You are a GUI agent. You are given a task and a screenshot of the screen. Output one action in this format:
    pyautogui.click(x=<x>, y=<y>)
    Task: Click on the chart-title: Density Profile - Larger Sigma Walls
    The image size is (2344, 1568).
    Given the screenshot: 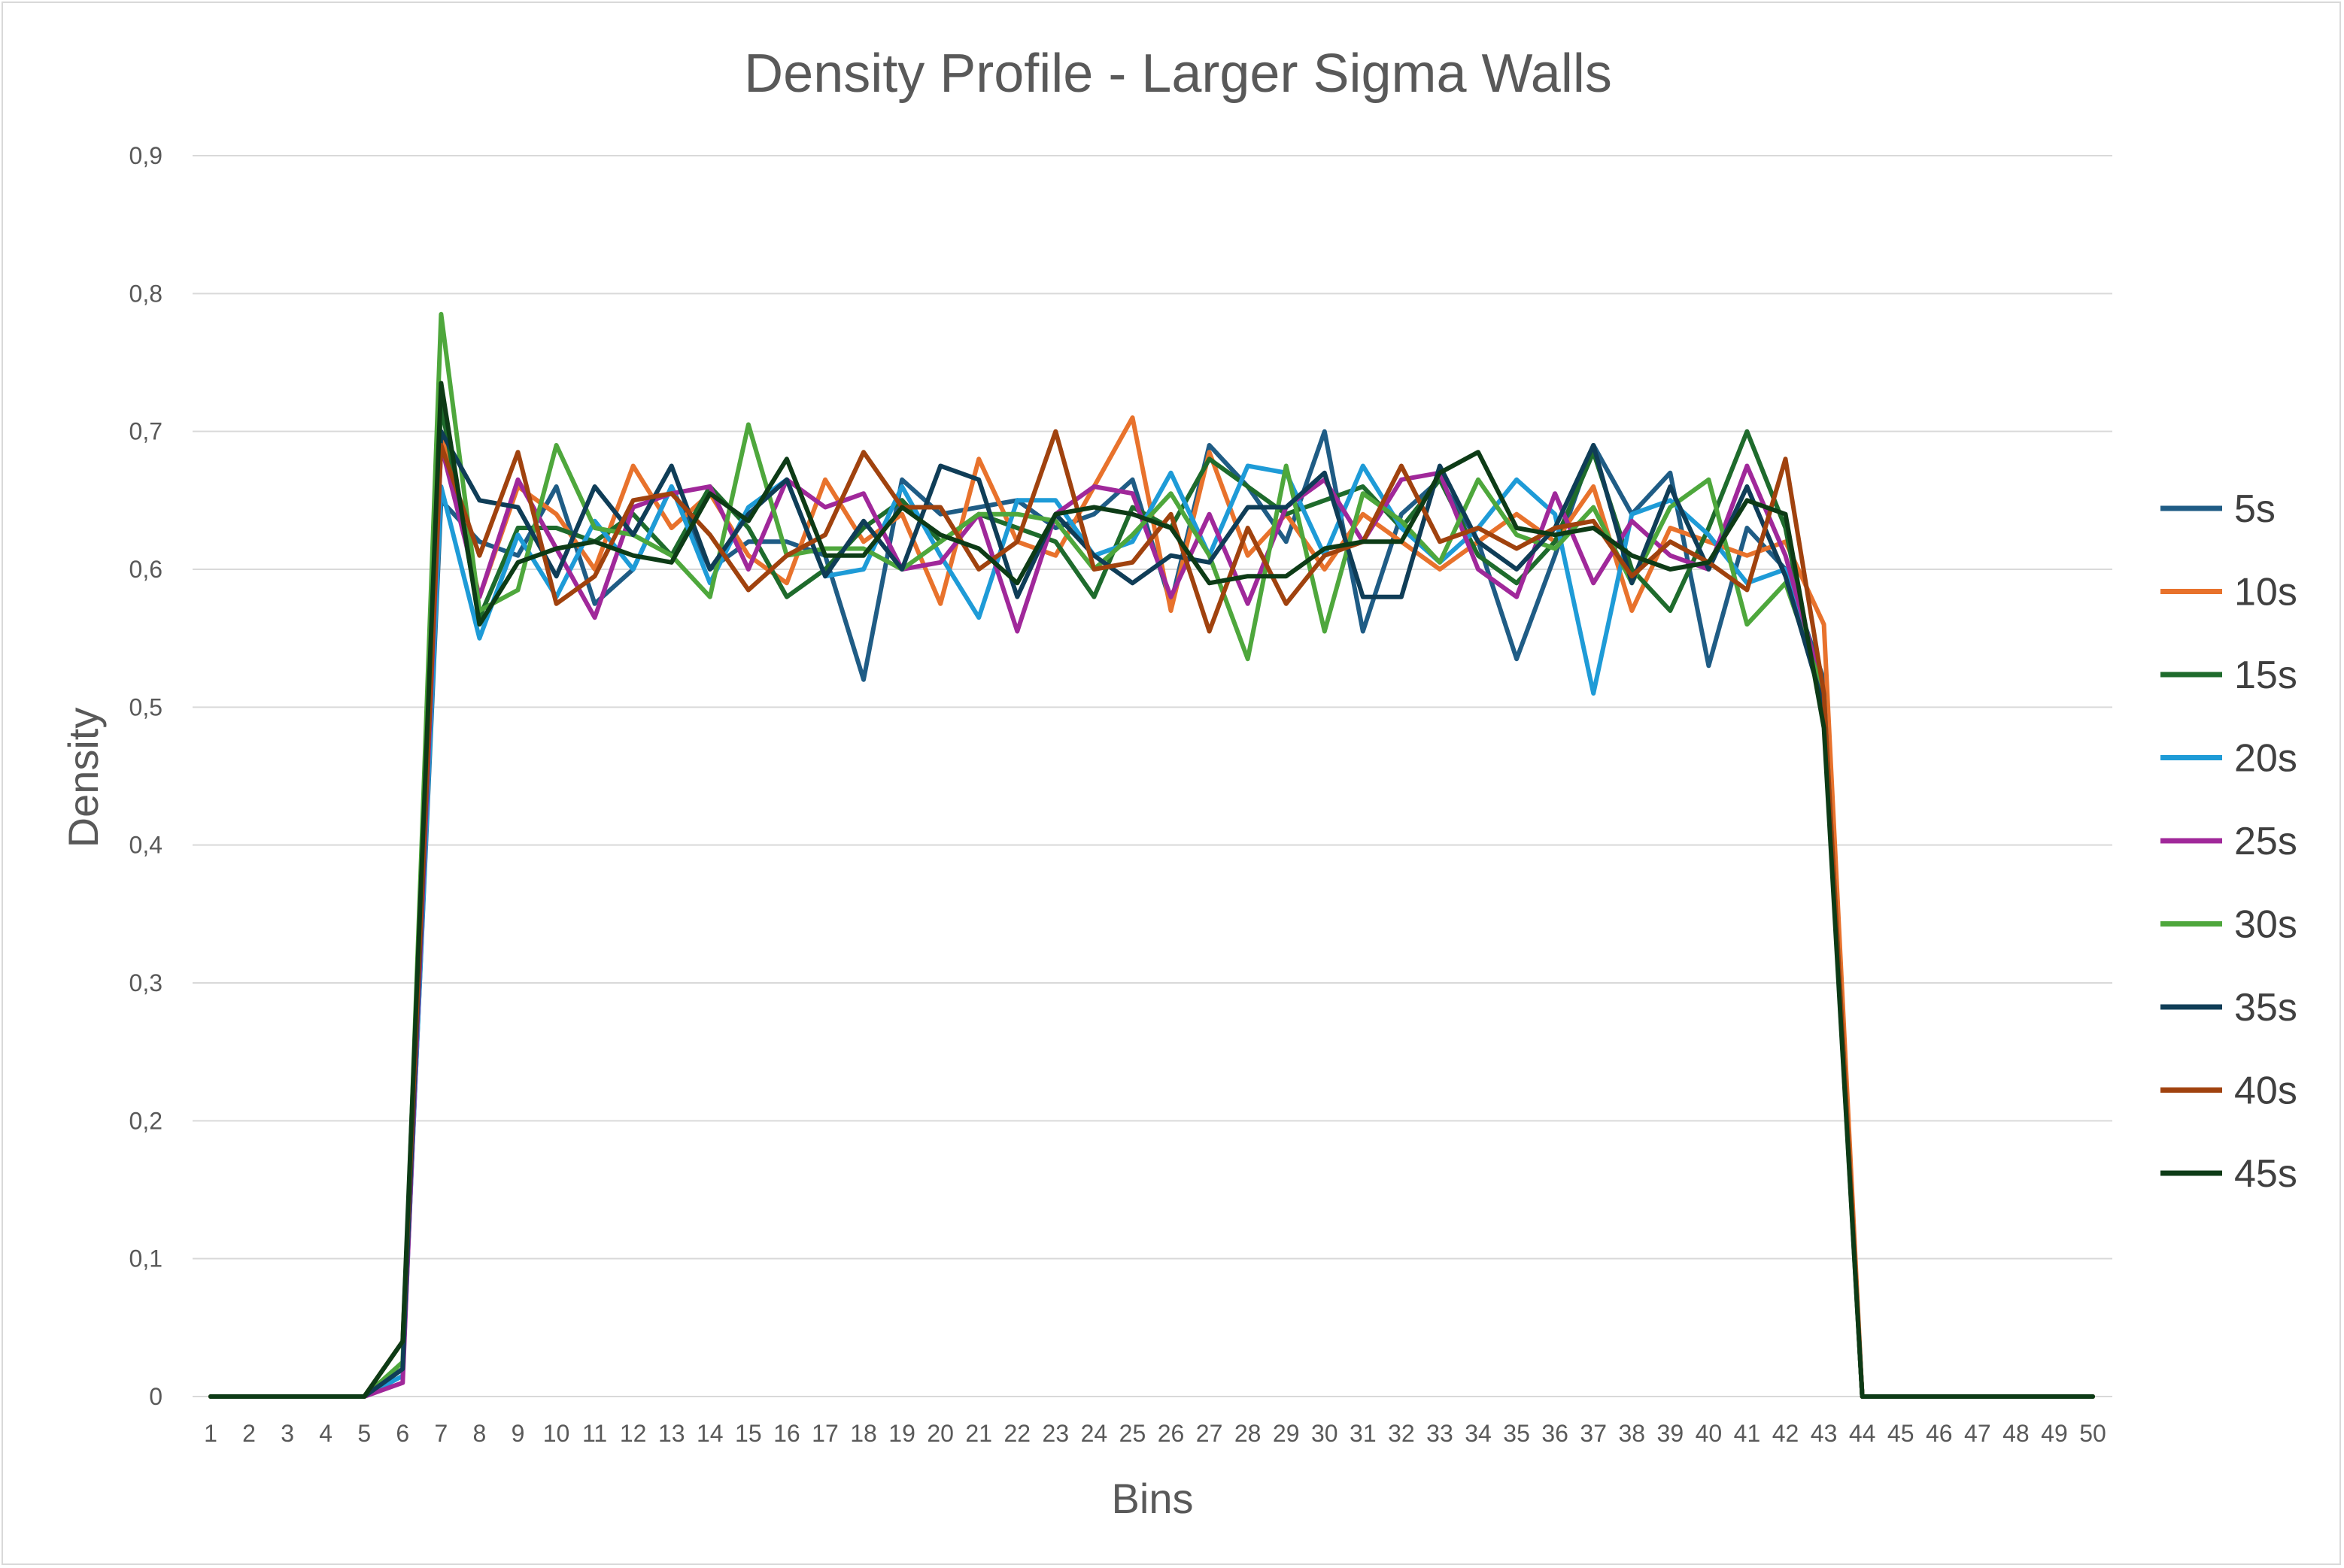 What is the action you would take?
    pyautogui.click(x=1178, y=74)
    